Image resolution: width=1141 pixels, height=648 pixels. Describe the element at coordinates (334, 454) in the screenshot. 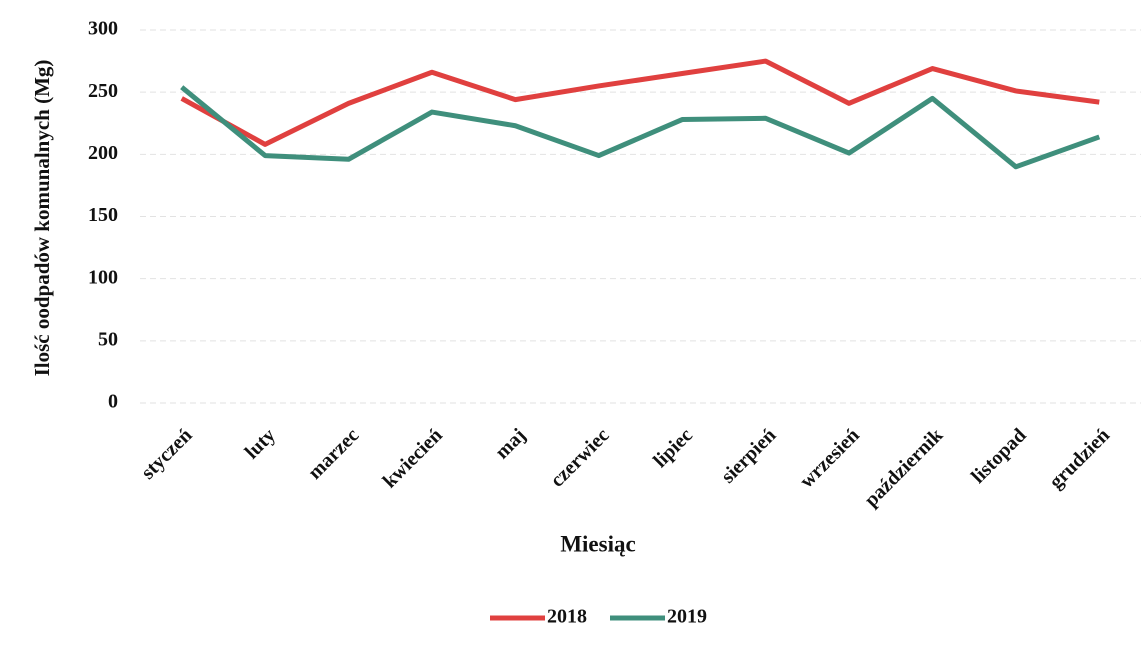

I see `x-tick-label: marzec` at that location.